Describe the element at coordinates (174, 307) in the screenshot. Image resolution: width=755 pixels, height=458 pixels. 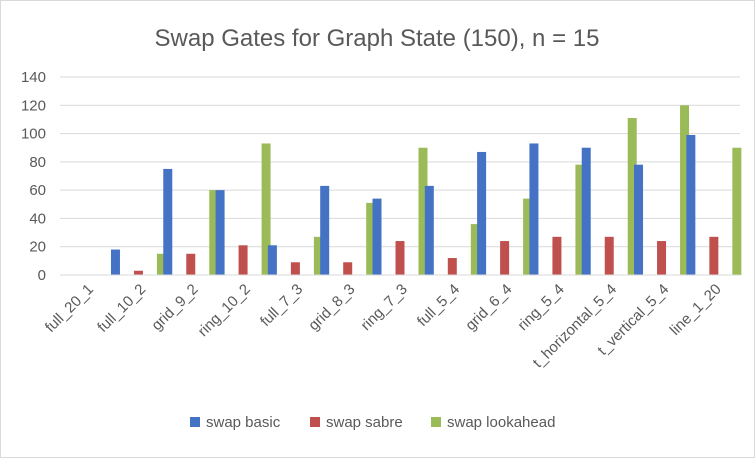
I see `x-tick-label: grid_9_2` at that location.